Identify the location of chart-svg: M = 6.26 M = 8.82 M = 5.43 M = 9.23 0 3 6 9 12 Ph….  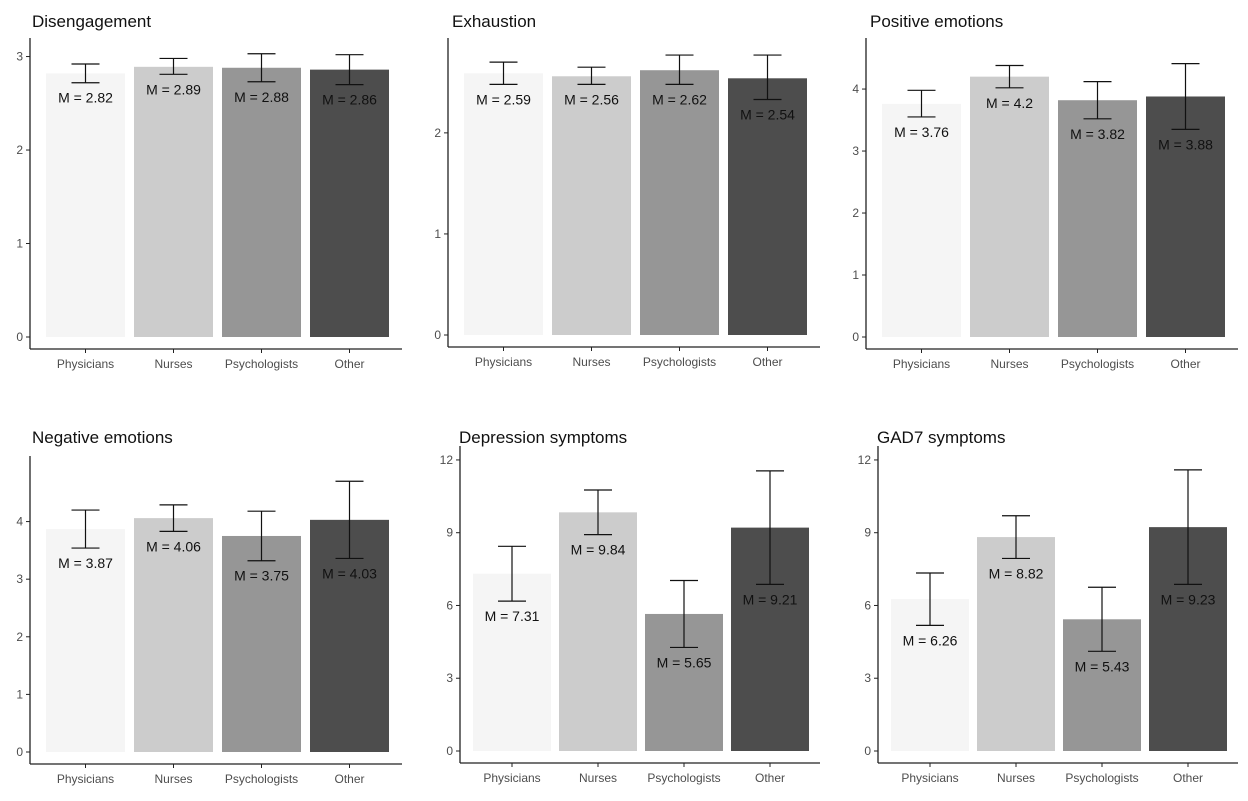
(1048, 615).